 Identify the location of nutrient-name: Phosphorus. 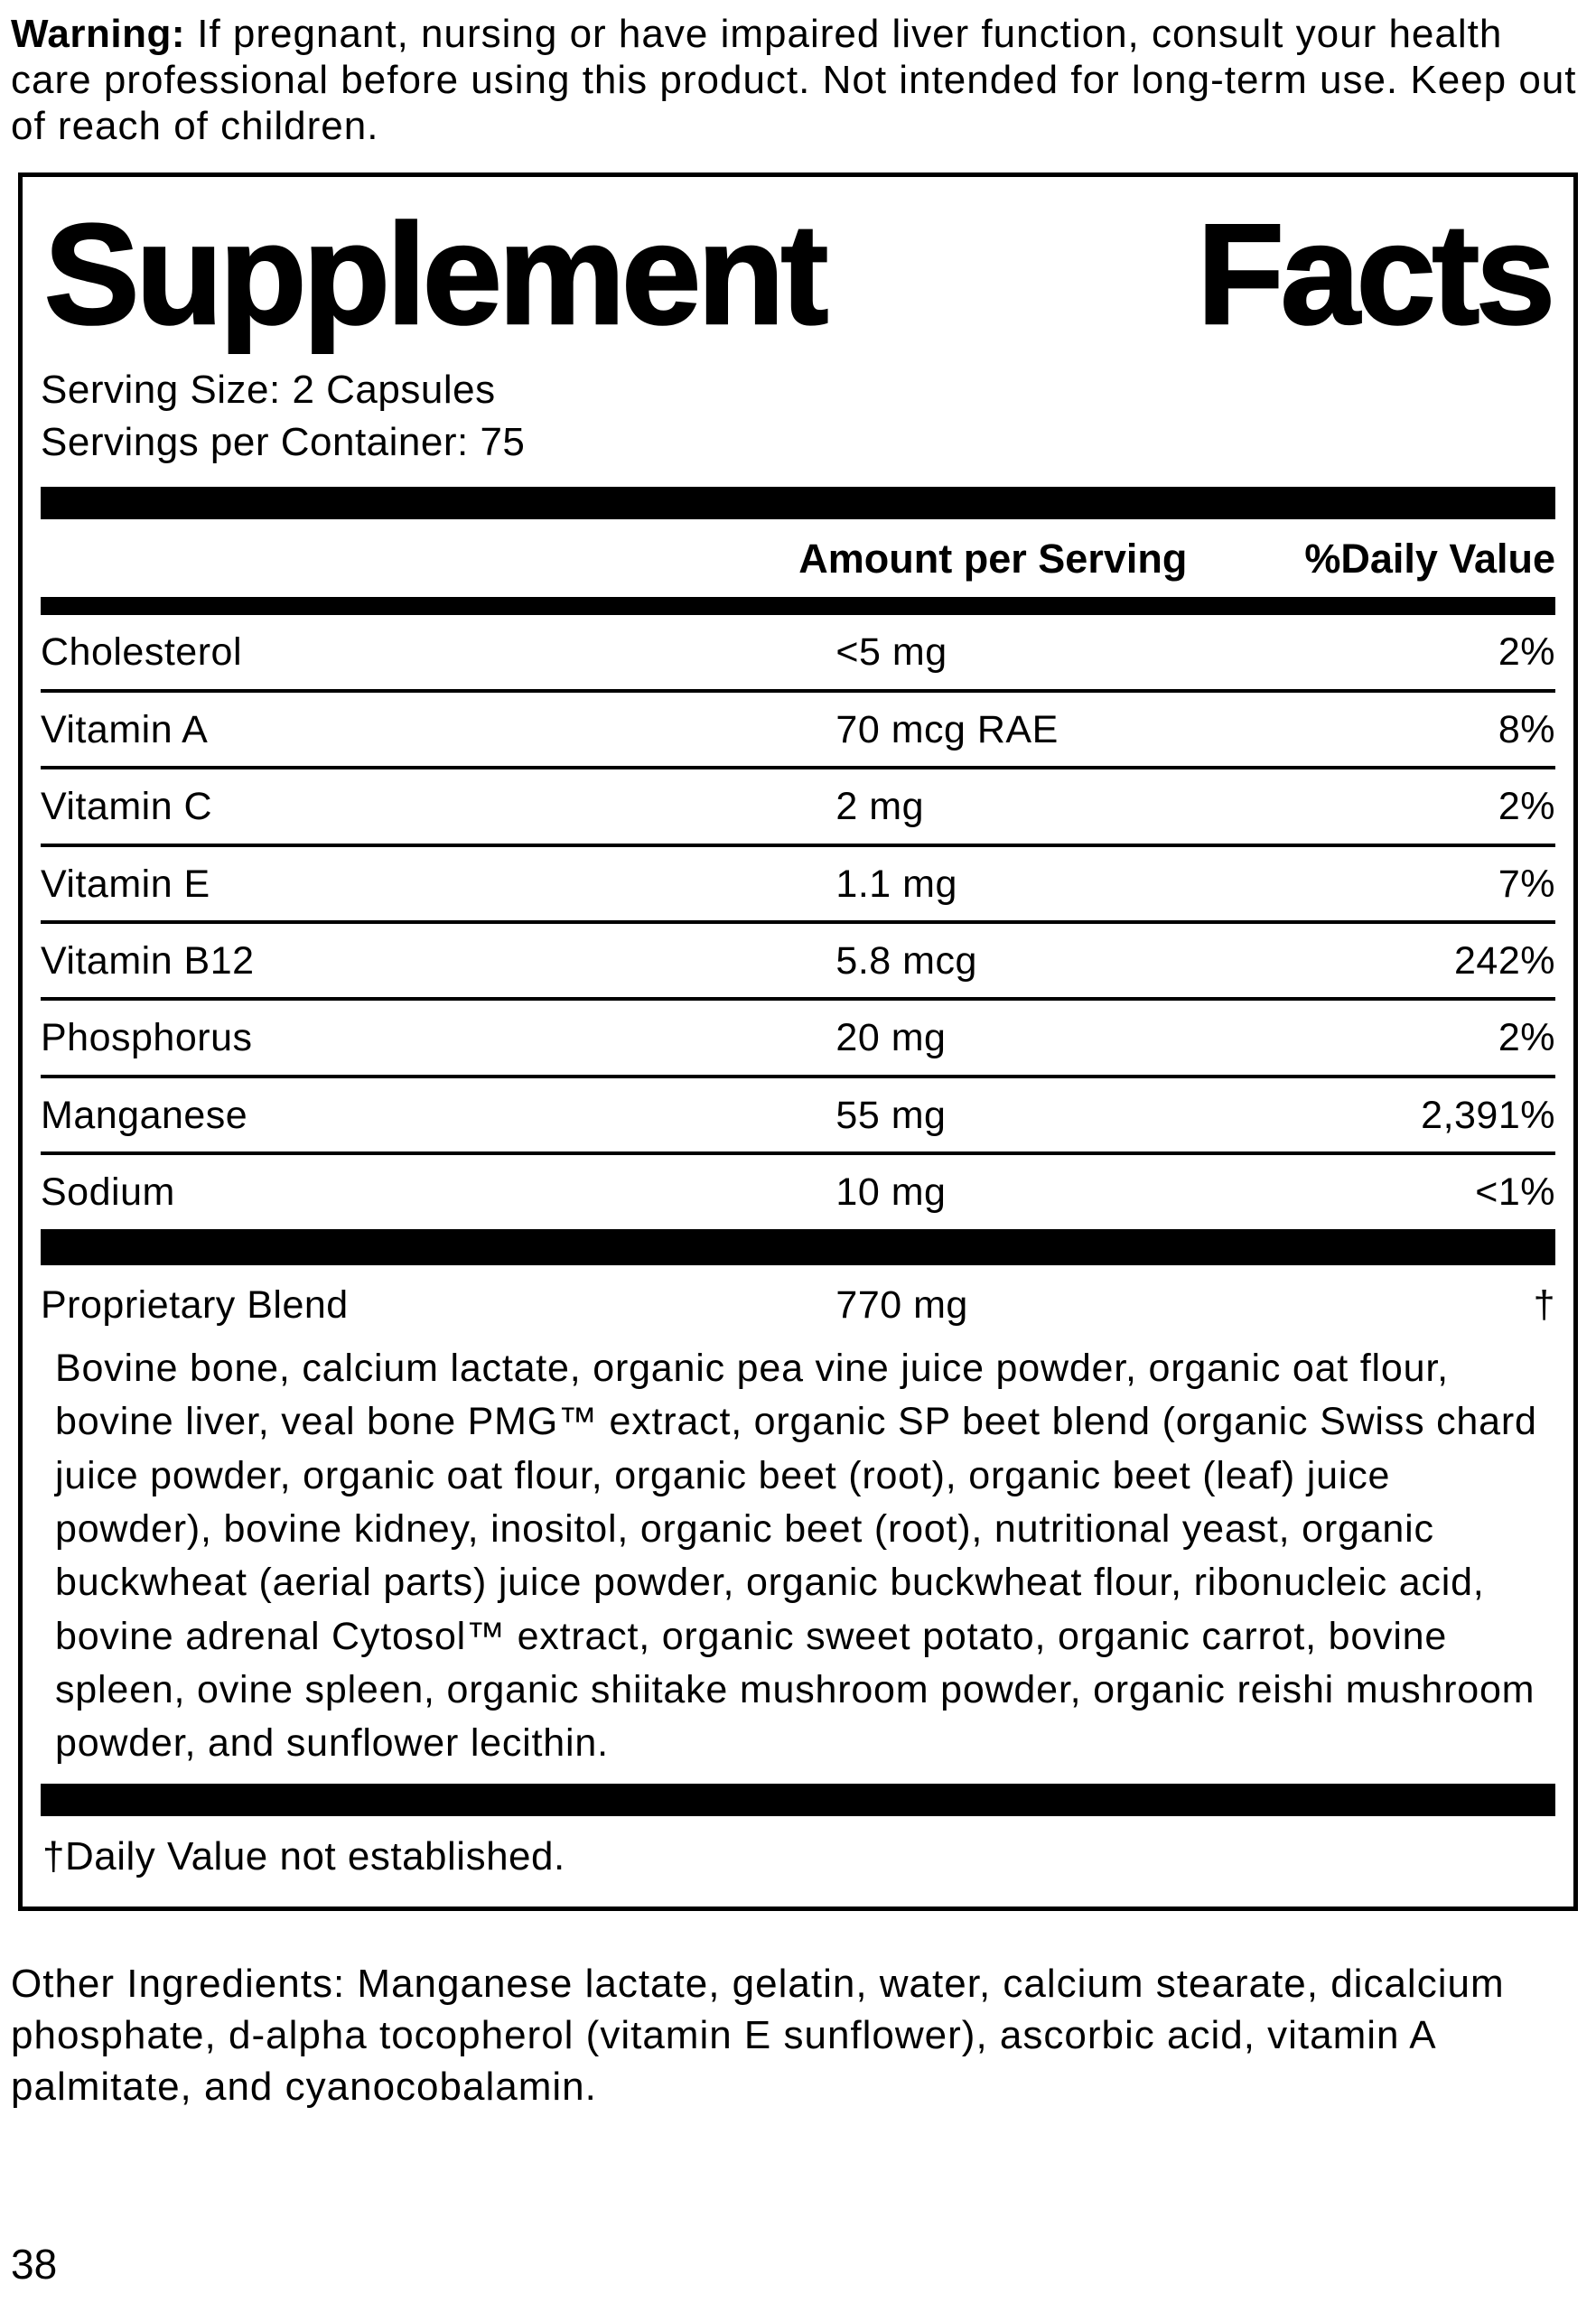
(147, 1038).